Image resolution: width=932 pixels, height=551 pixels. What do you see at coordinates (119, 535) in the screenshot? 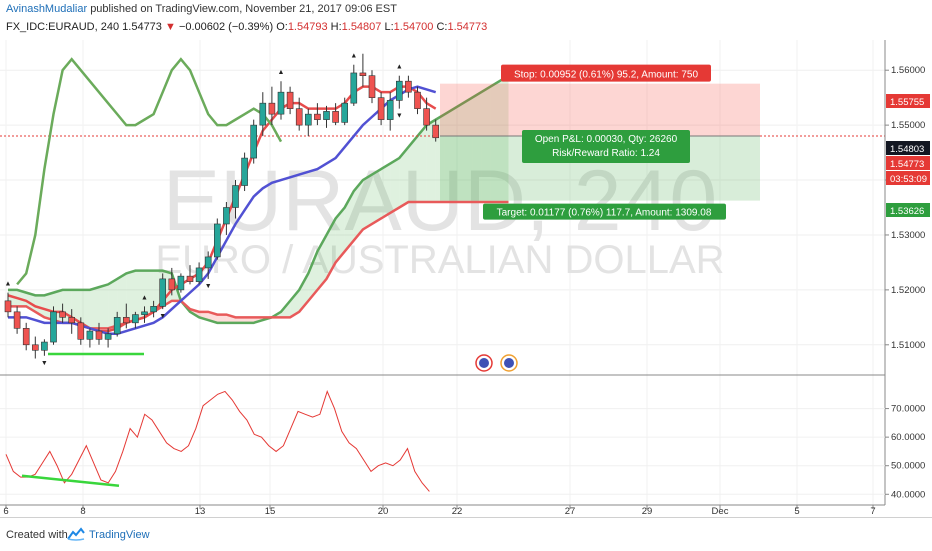
I see `tradingview-brand: TradingView` at bounding box center [119, 535].